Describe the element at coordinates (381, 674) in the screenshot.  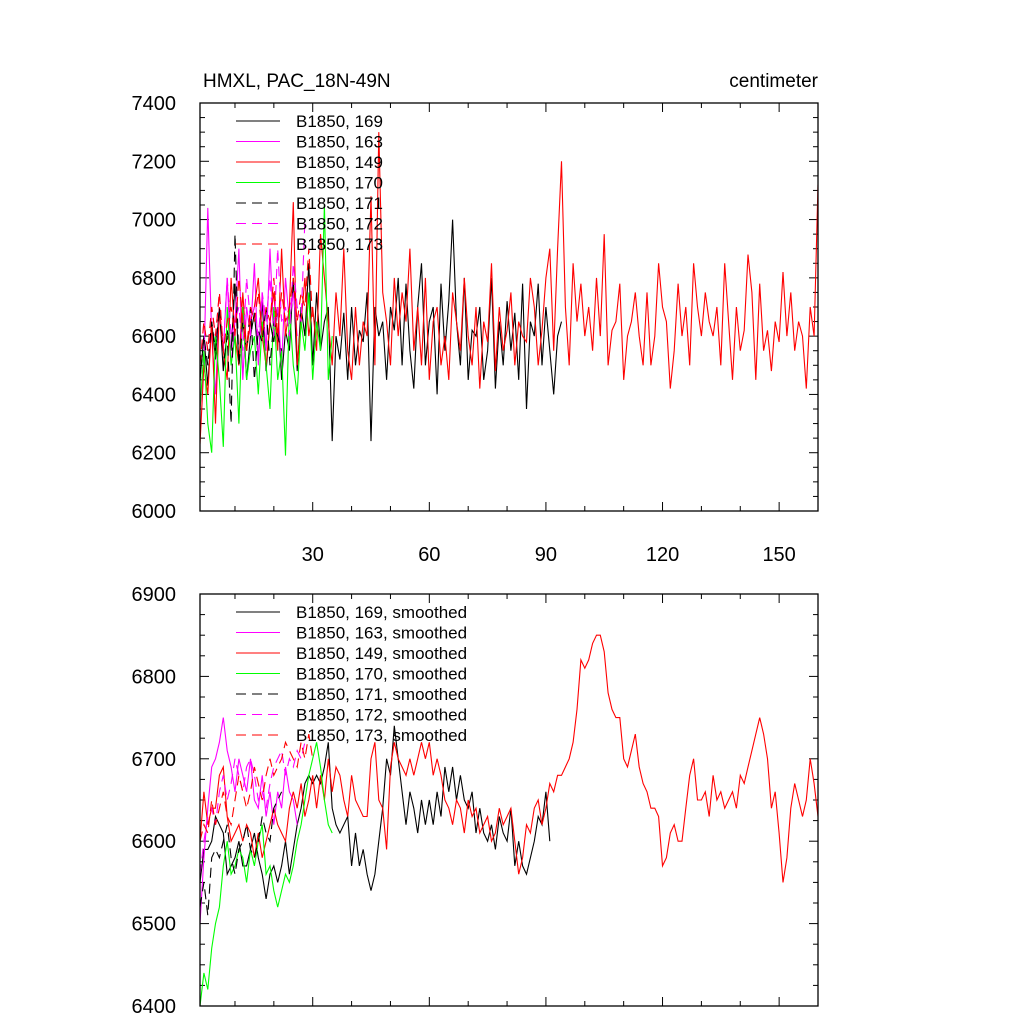
I see `legend-label: B1850, 170, smoothed` at that location.